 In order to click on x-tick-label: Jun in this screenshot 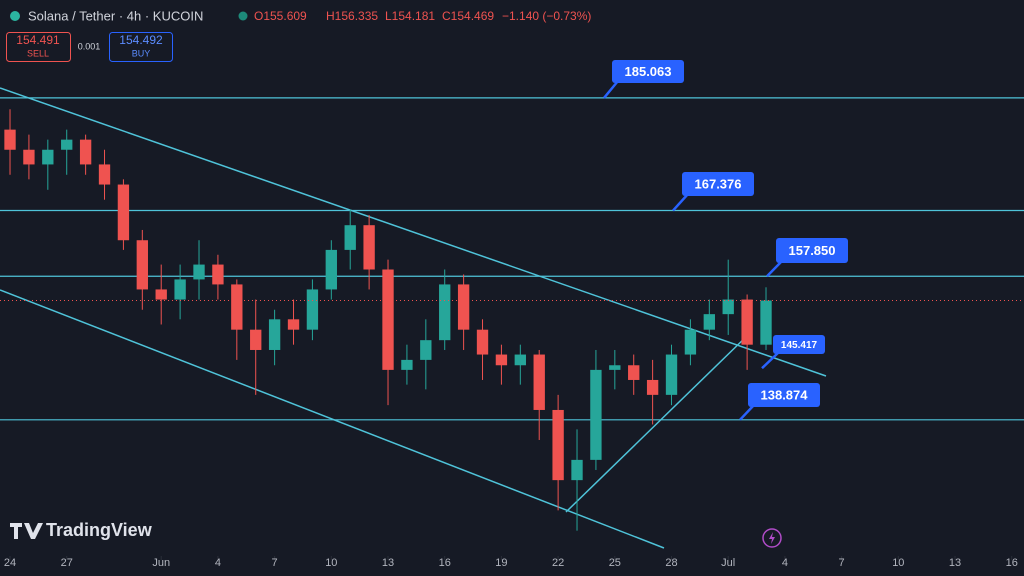, I will do `click(161, 563)`.